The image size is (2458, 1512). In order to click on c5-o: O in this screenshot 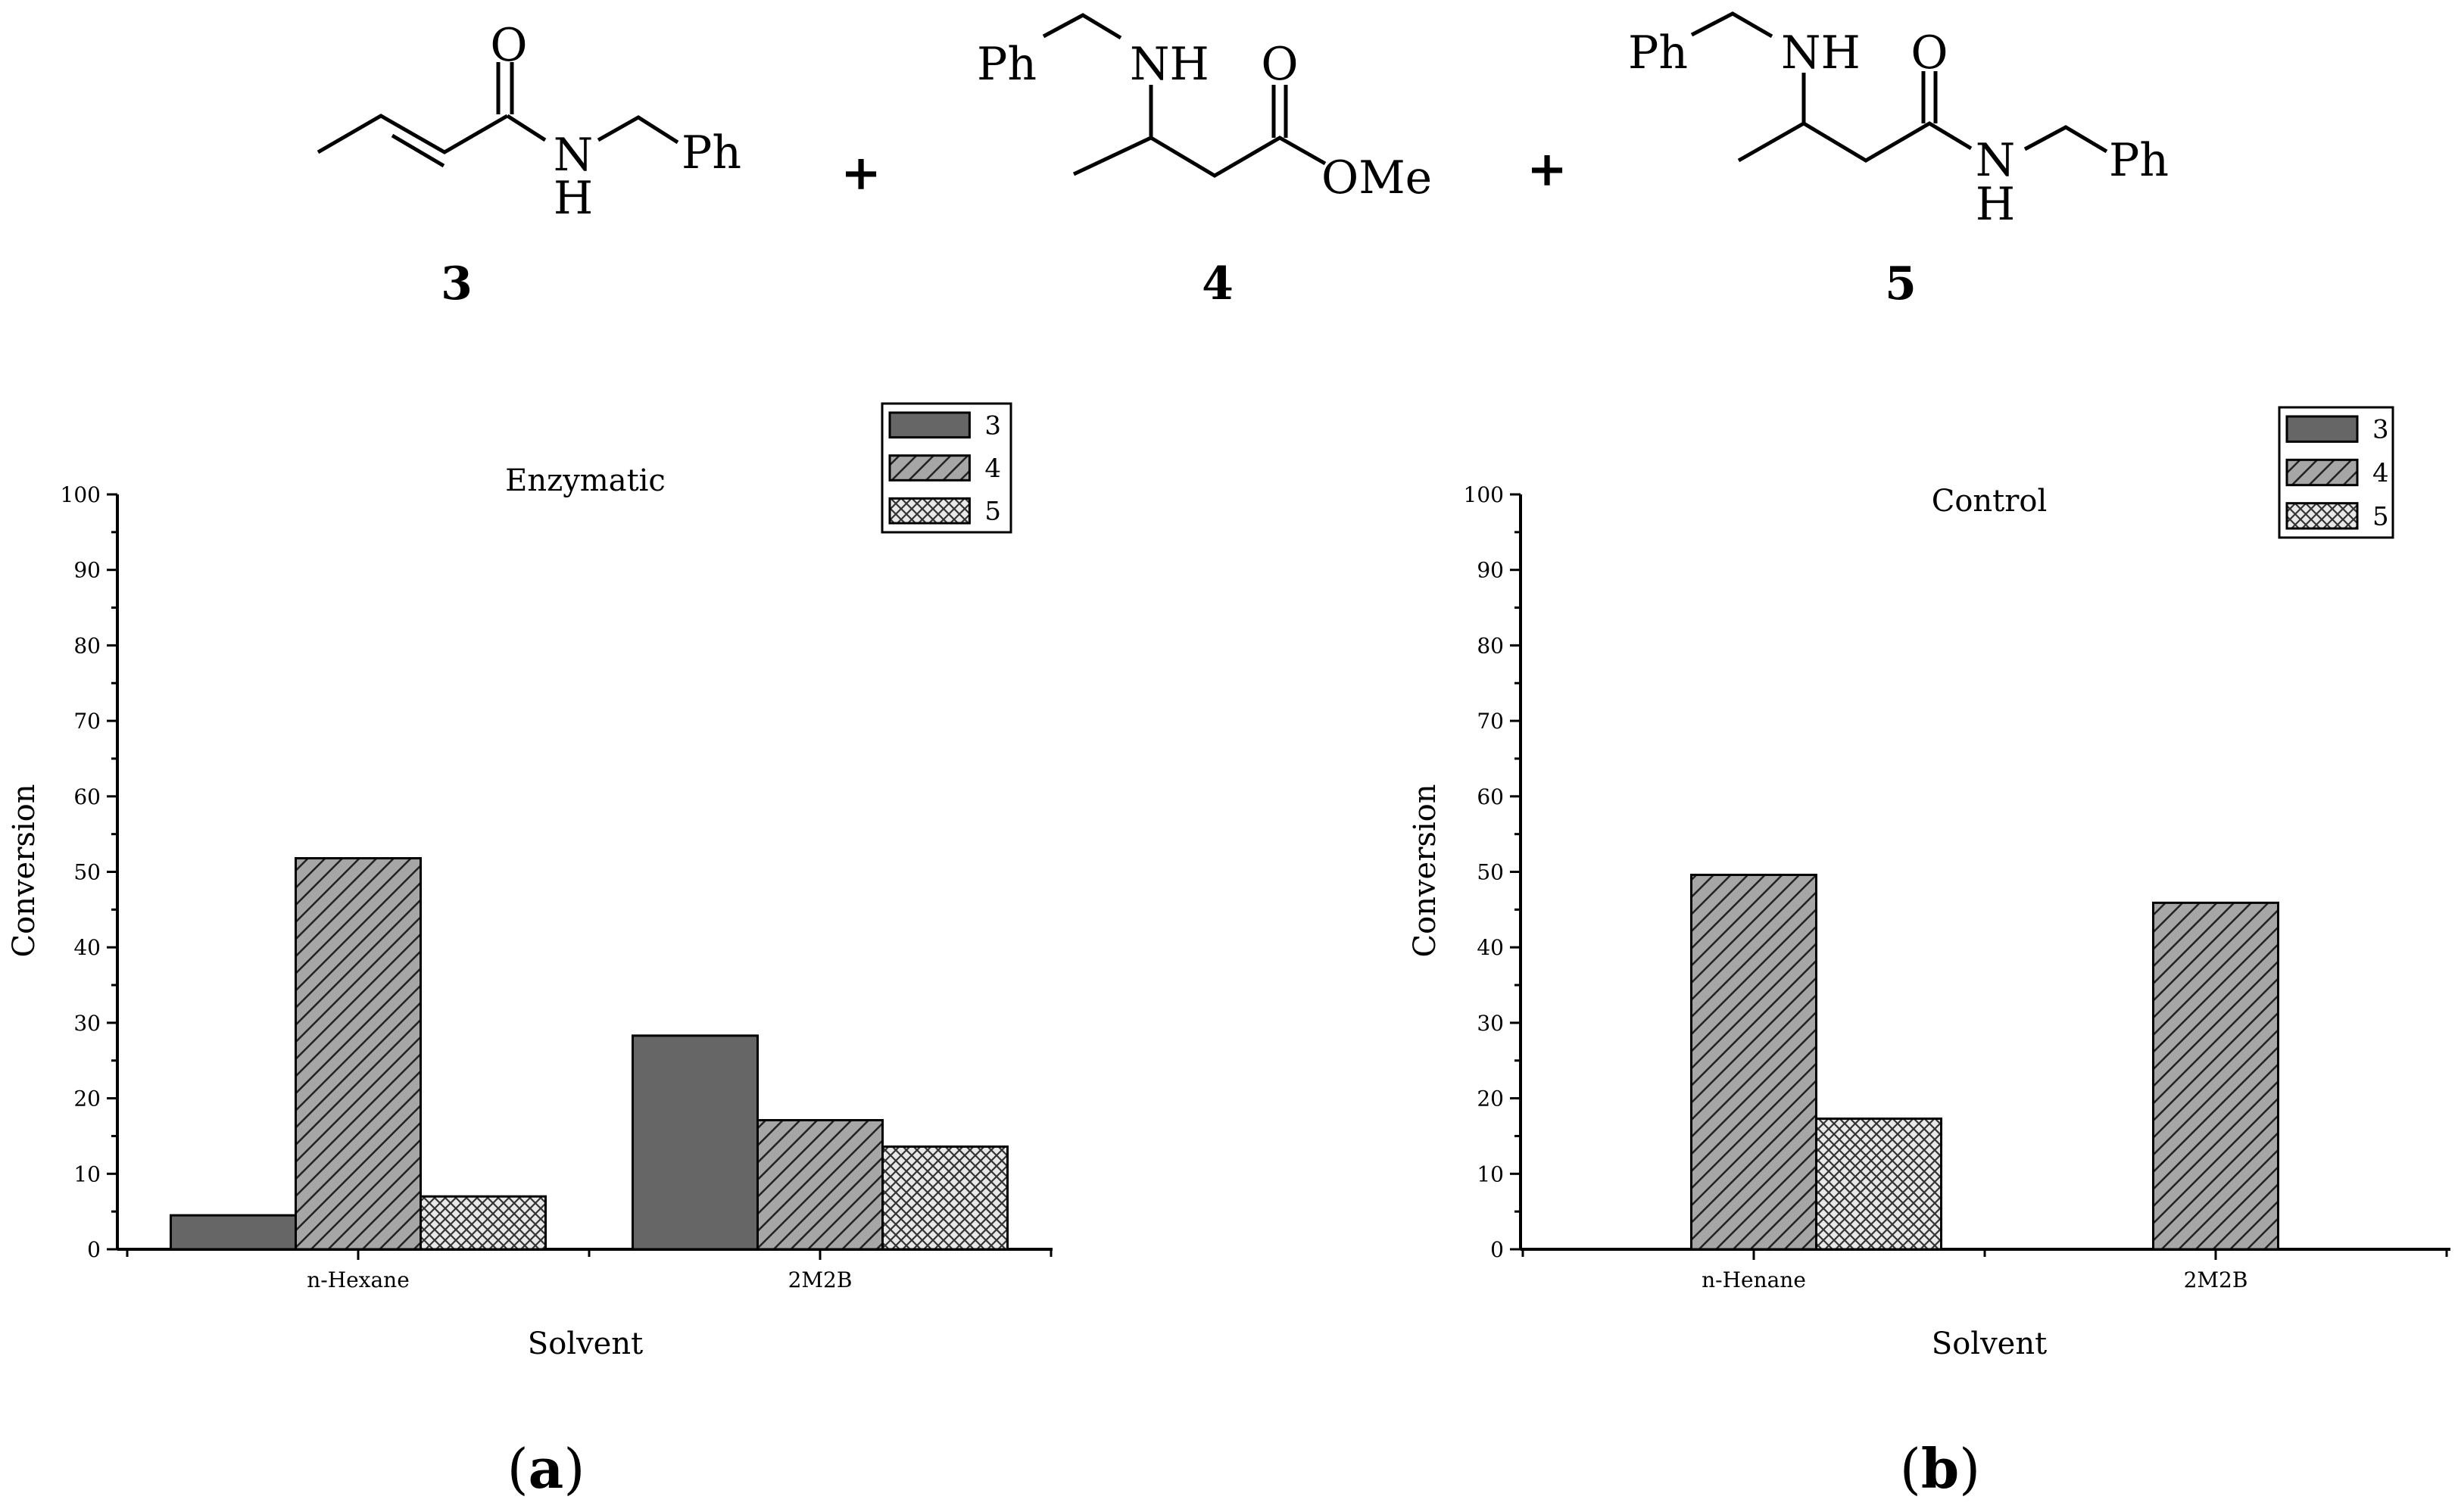, I will do `click(1929, 53)`.